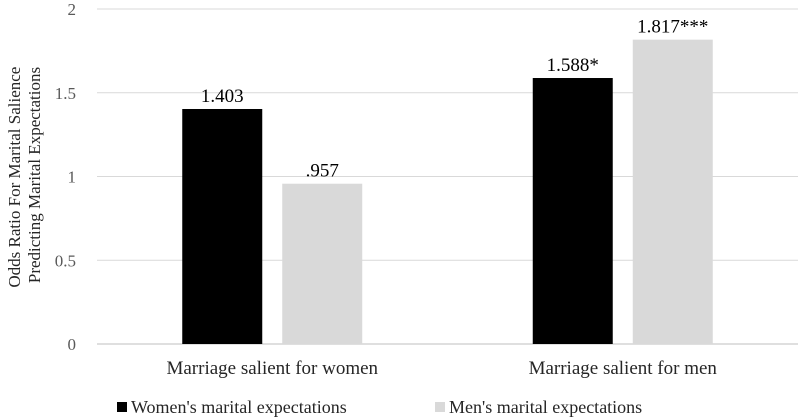 This screenshot has height=420, width=800. I want to click on data-label: 1.403, so click(222, 96).